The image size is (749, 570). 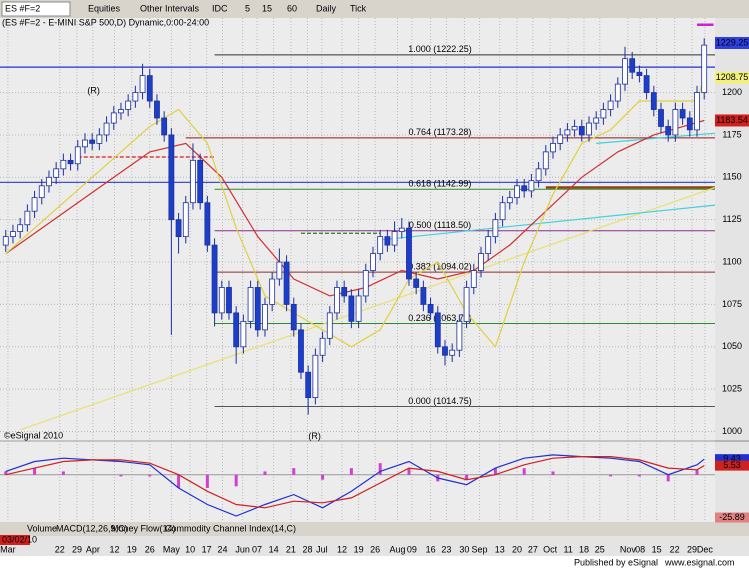 I want to click on toolbar-item: IDC, so click(x=220, y=8).